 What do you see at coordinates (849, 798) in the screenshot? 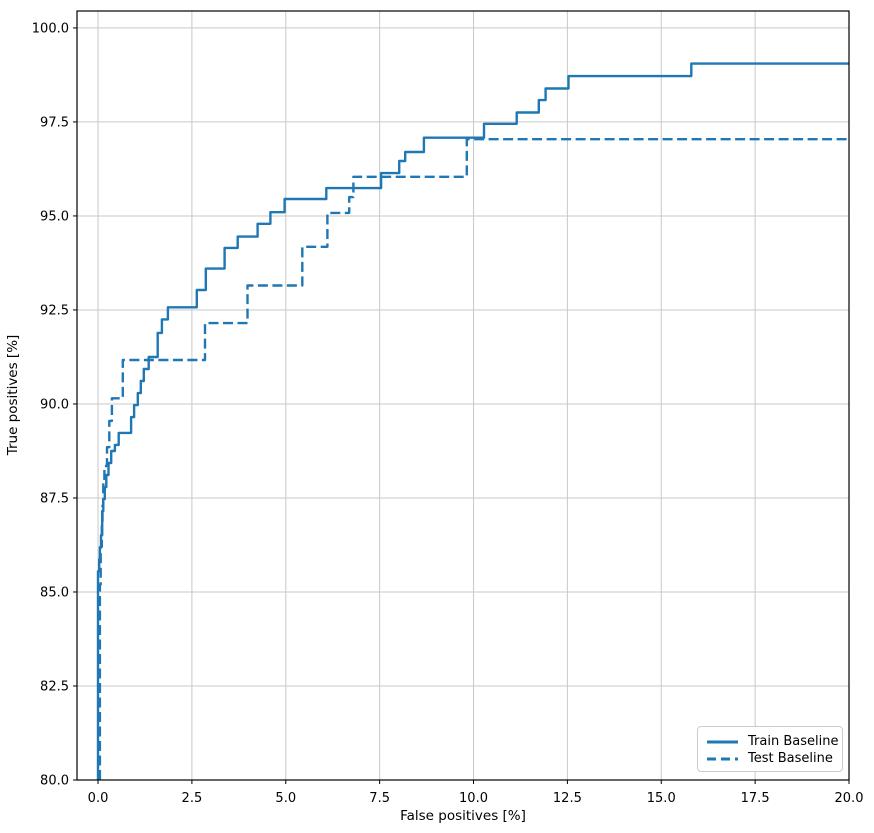
I see `x-tick-label: 20.0` at bounding box center [849, 798].